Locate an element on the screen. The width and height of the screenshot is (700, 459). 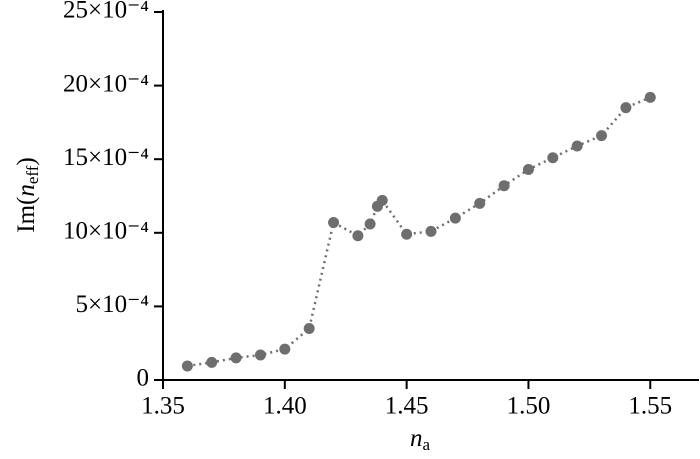
x-label-symbol: n is located at coordinates (416, 438).